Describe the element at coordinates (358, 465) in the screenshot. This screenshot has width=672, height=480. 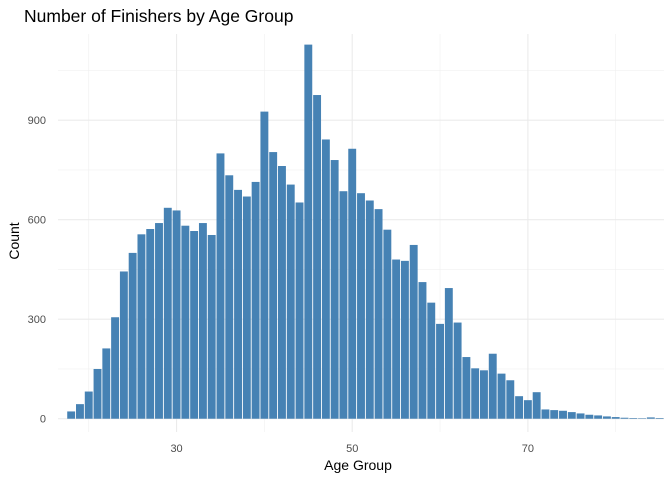
I see `x-axis-title: Age Group` at that location.